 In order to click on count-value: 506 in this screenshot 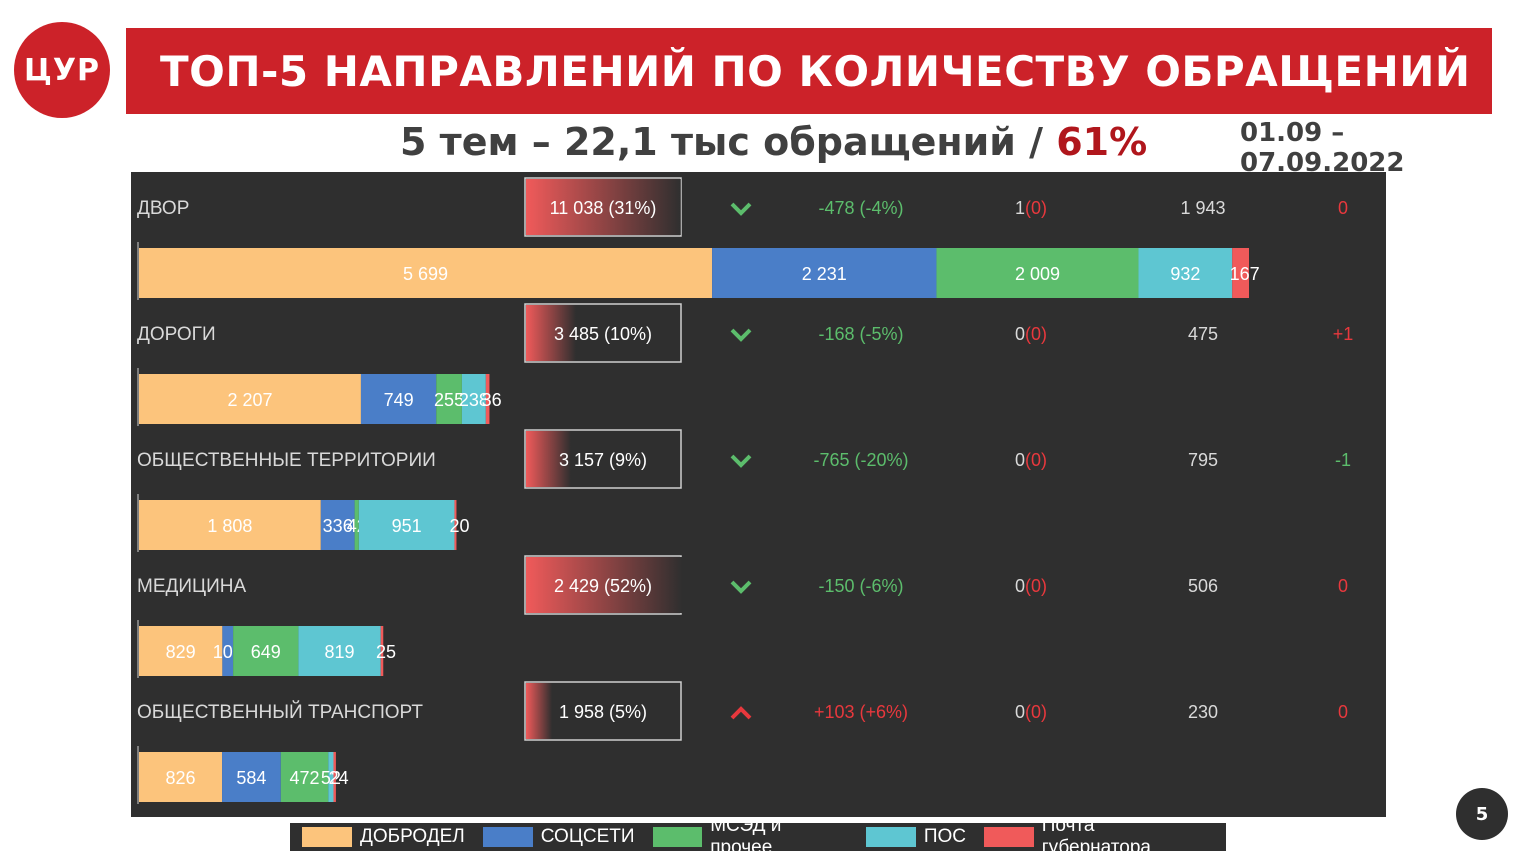, I will do `click(1203, 586)`.